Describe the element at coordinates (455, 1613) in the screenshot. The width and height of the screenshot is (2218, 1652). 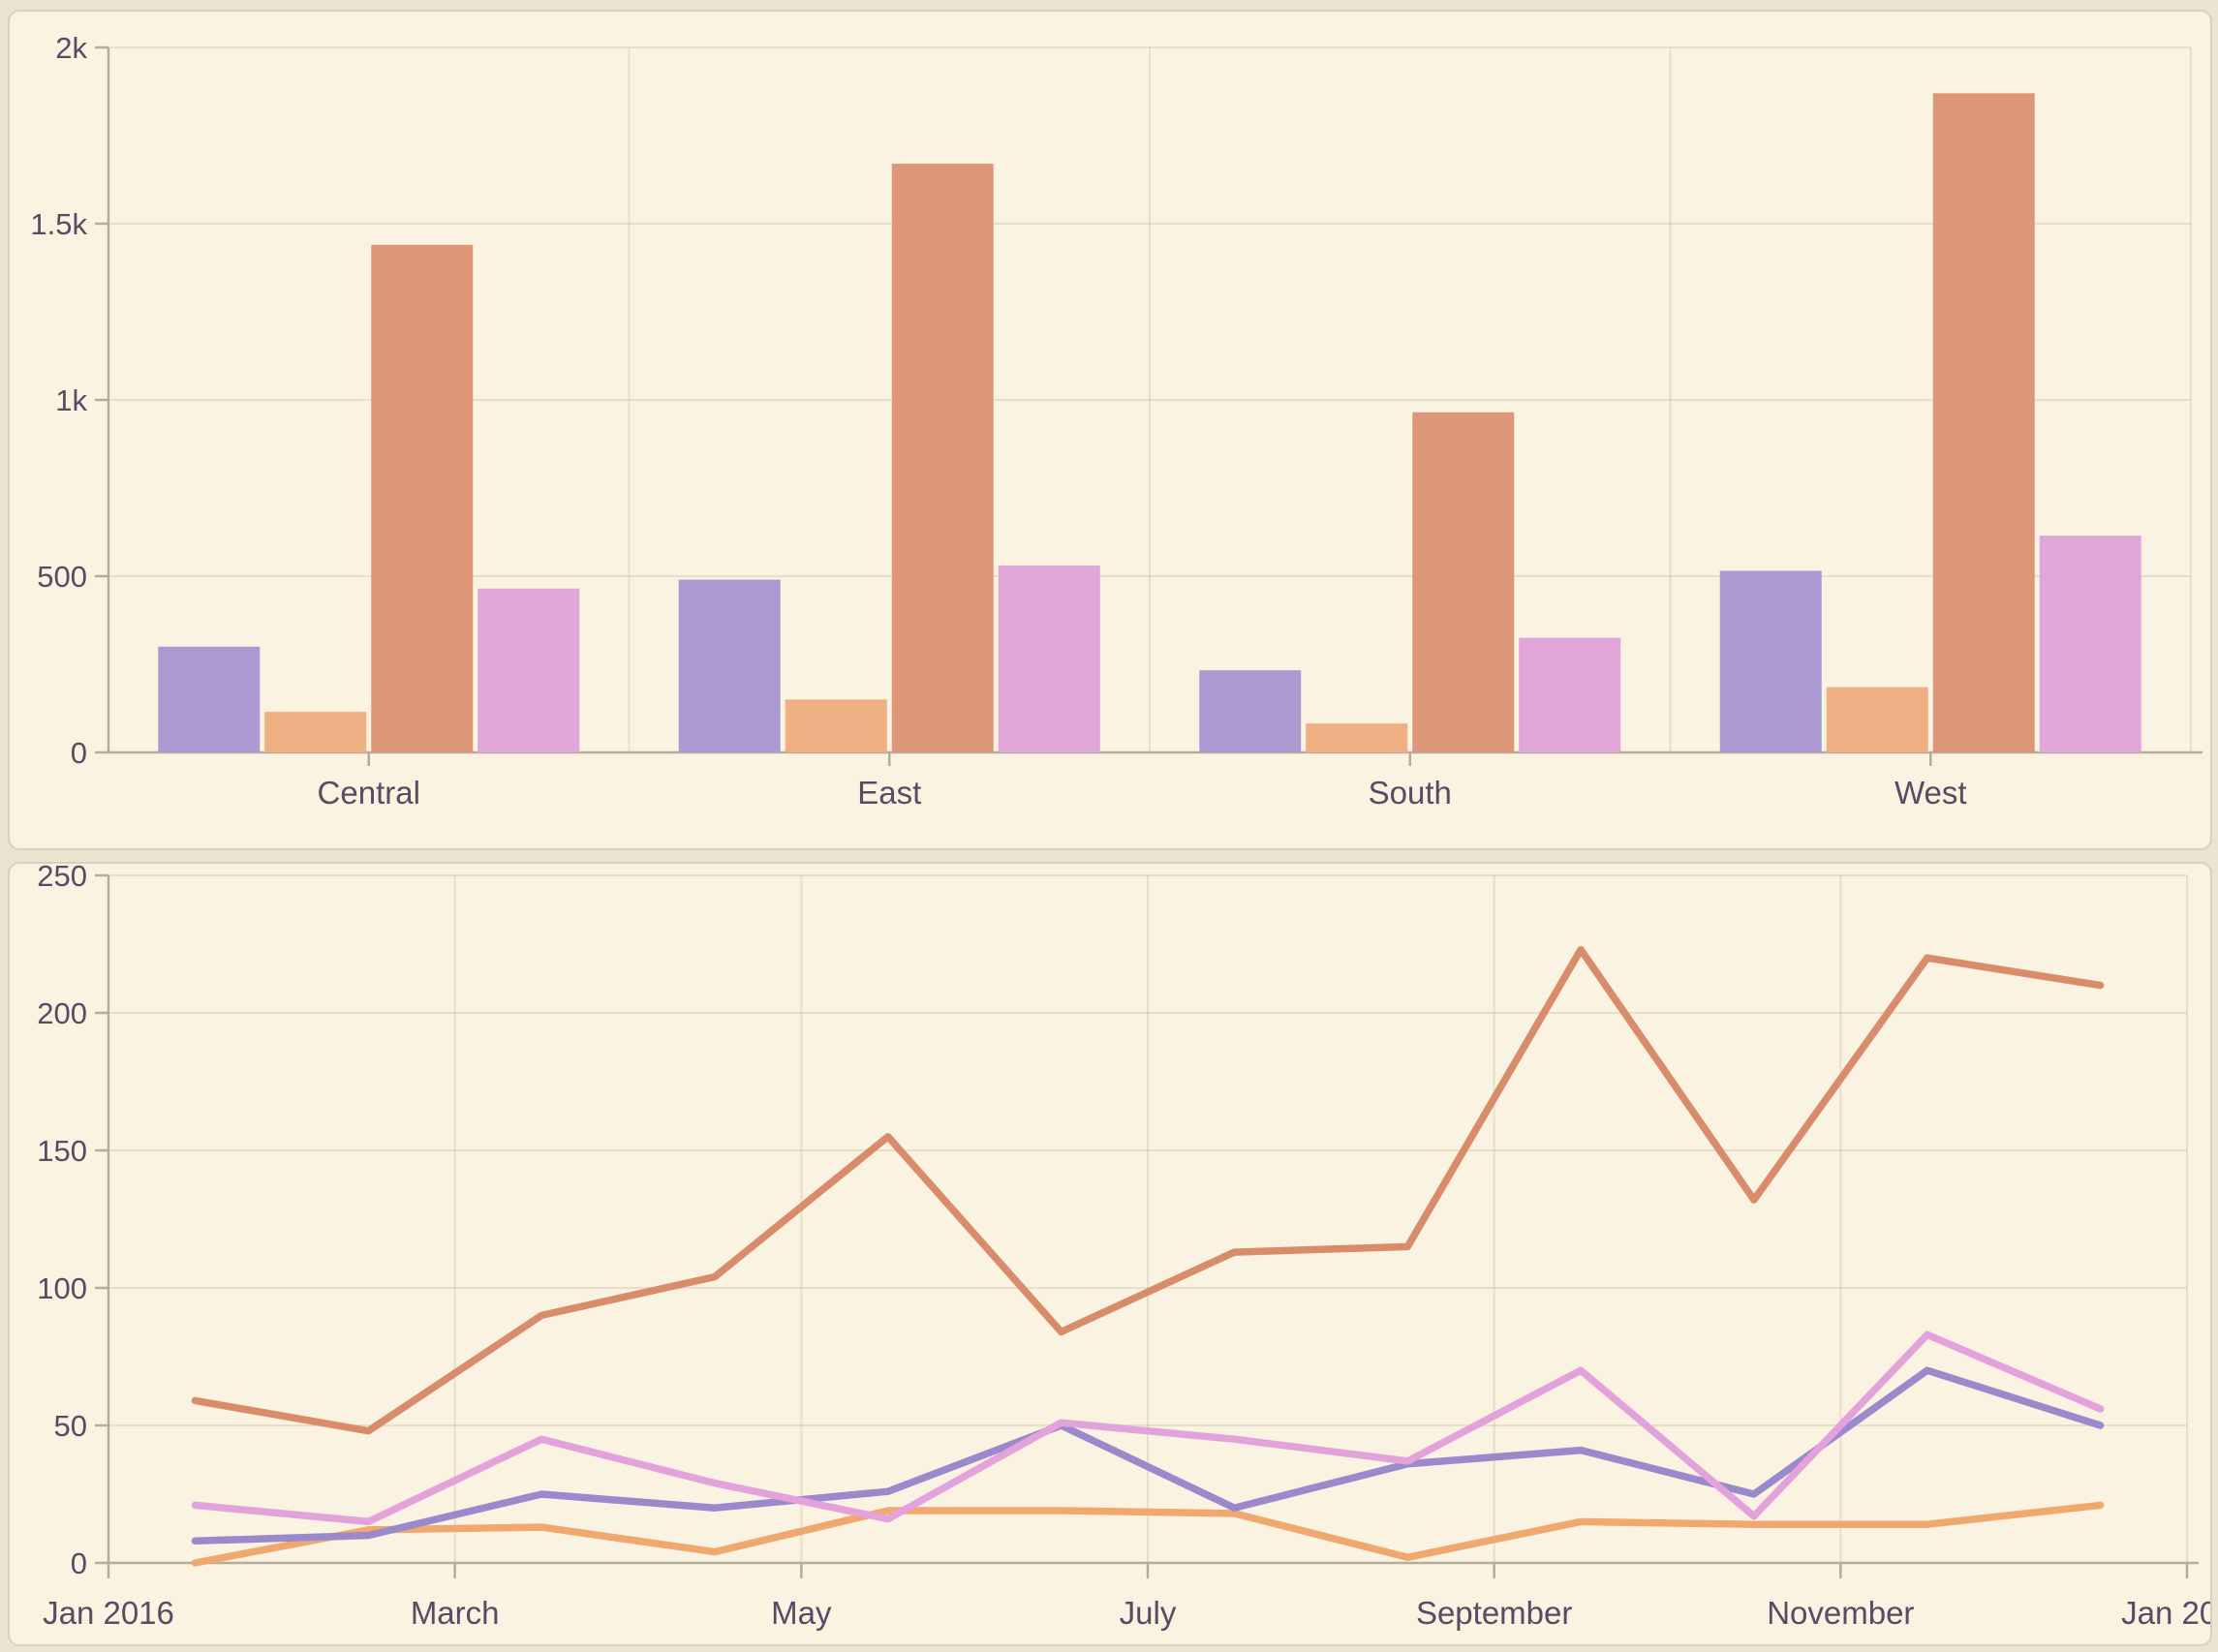
I see `x-axis-tick-label: March` at that location.